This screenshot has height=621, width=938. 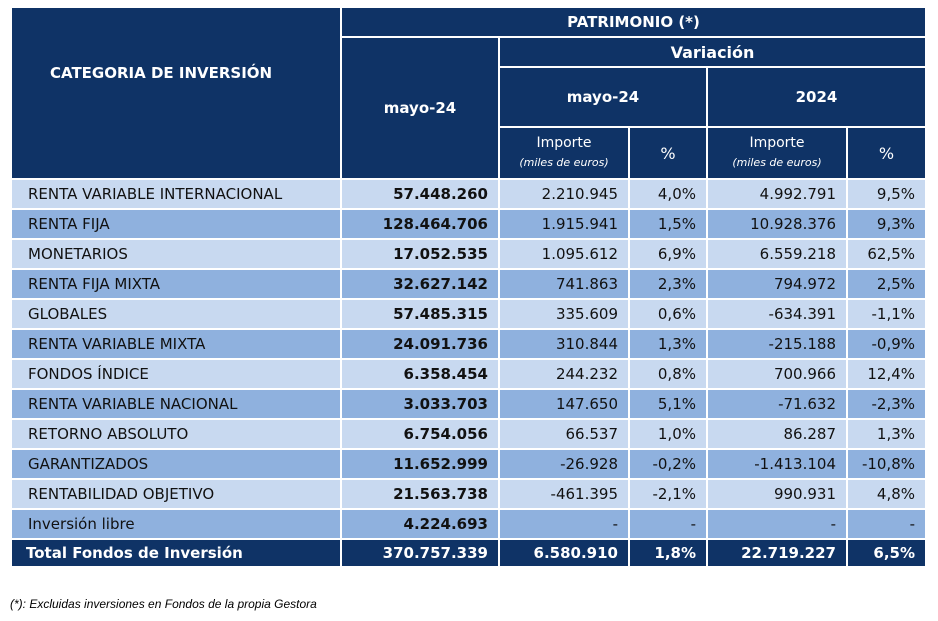 What do you see at coordinates (564, 194) in the screenshot?
I see `variation-month-amount: 2.210.945` at bounding box center [564, 194].